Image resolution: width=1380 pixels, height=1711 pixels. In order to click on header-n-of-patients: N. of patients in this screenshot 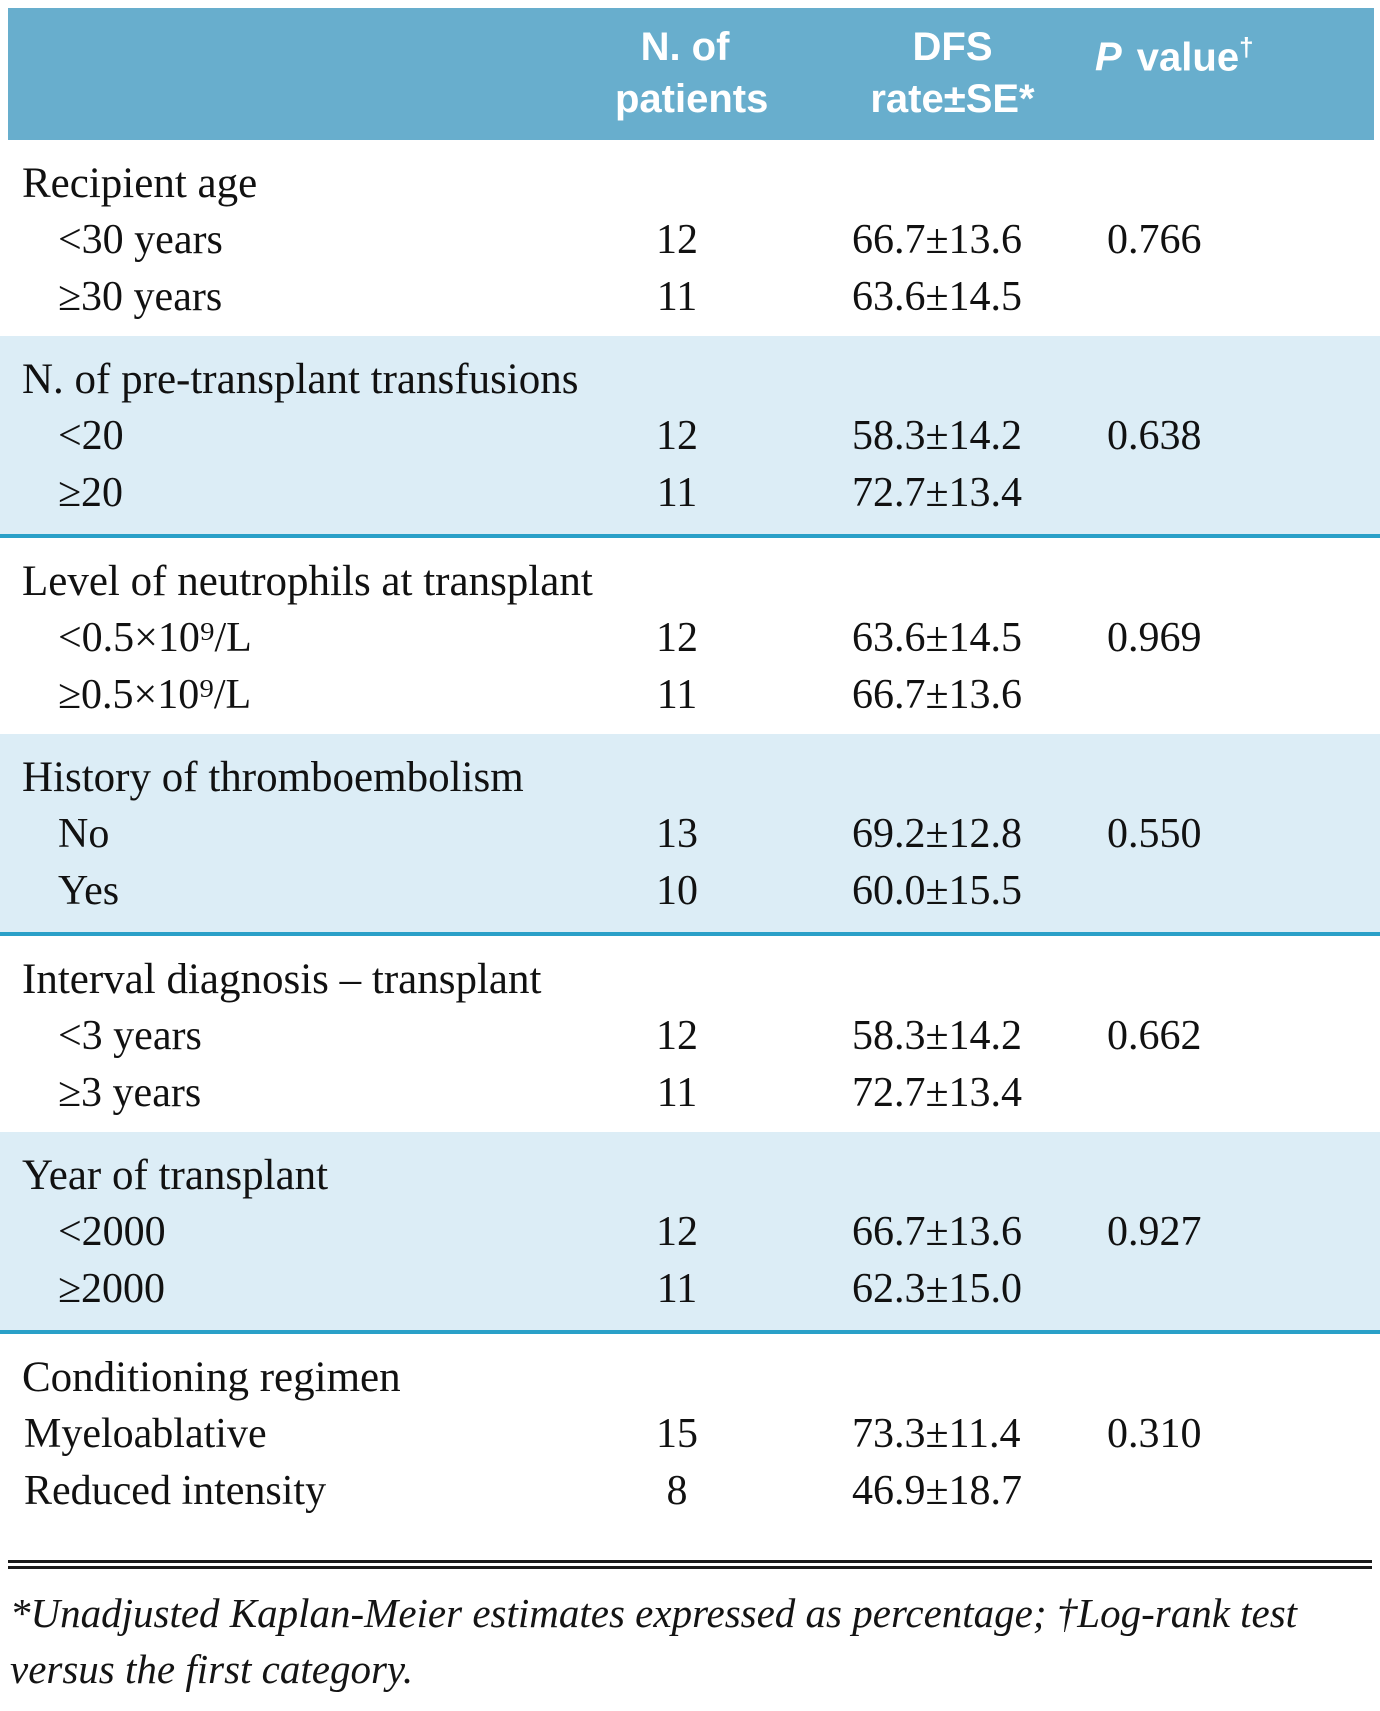, I will do `click(691, 73)`.